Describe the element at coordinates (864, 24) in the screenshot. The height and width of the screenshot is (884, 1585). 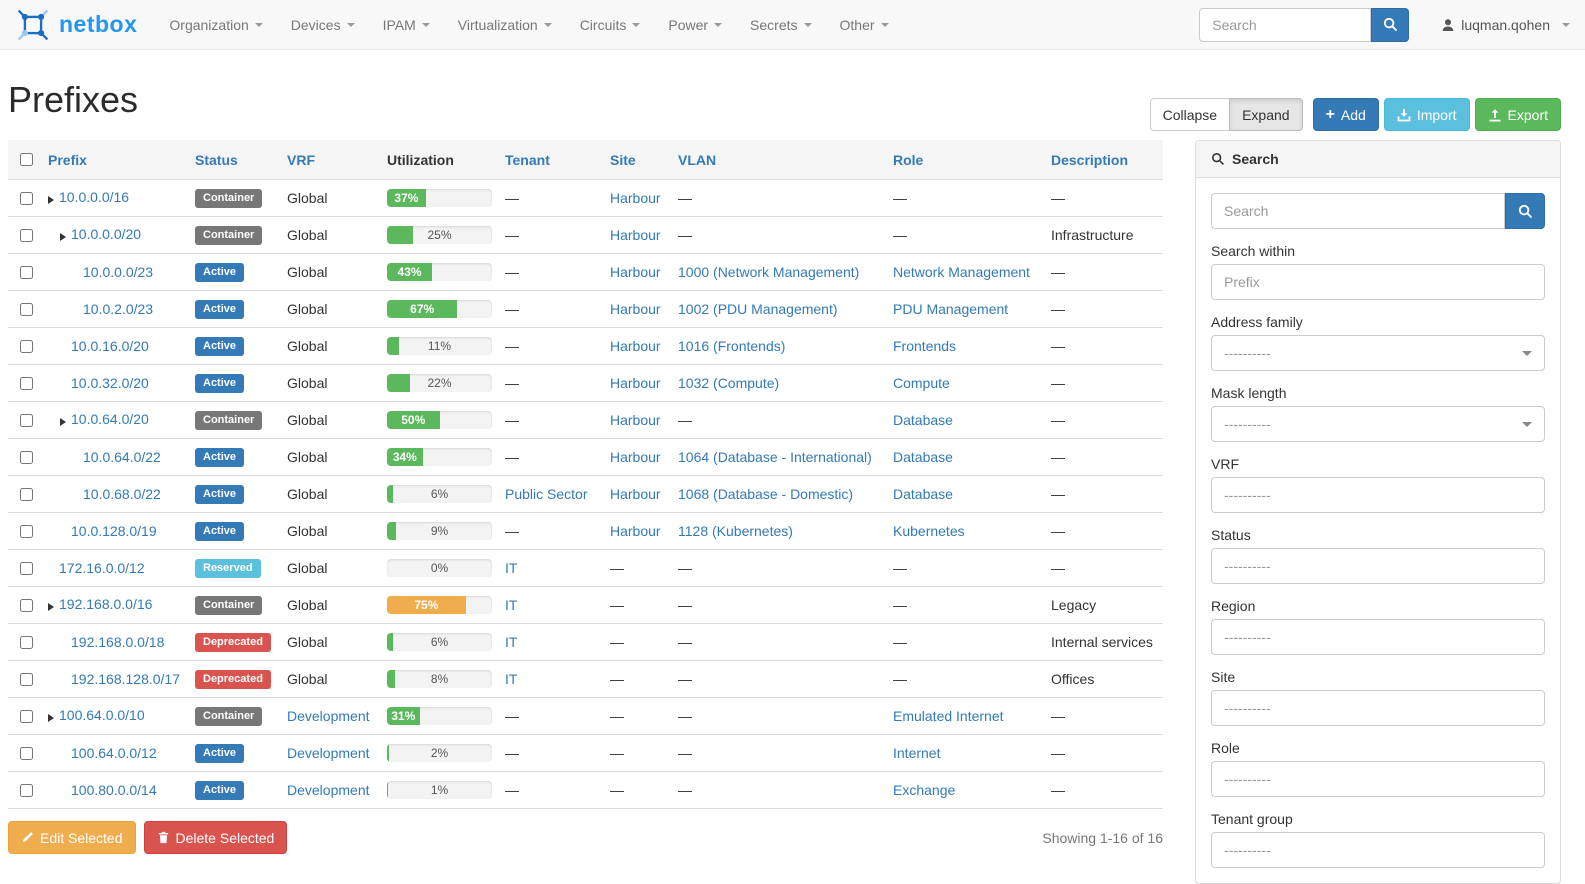
I see `nav-menu-item-other: Other` at that location.